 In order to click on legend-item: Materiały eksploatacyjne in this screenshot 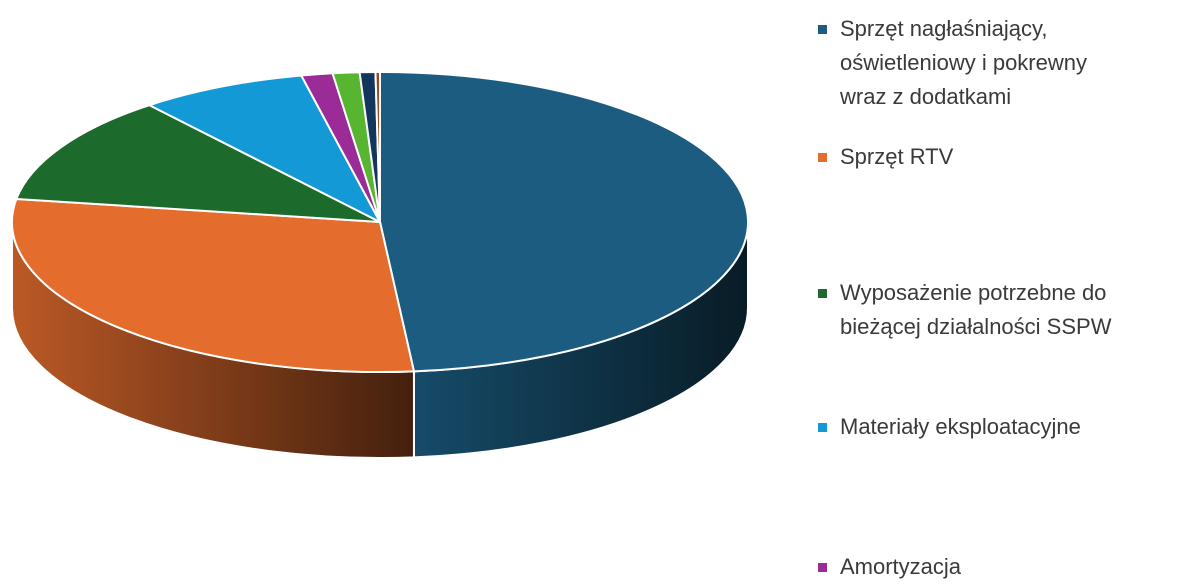, I will do `click(998, 427)`.